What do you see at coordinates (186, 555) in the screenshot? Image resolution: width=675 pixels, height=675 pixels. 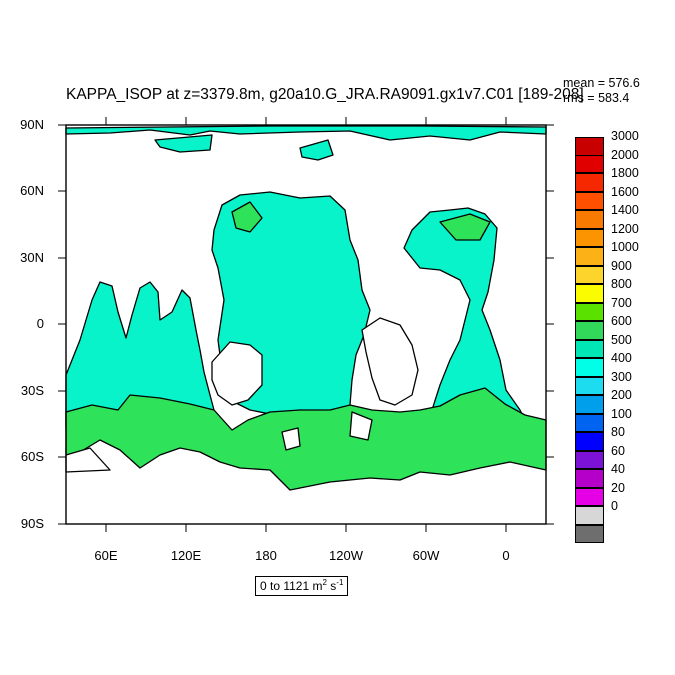 I see `lon-label-120e: 120E` at bounding box center [186, 555].